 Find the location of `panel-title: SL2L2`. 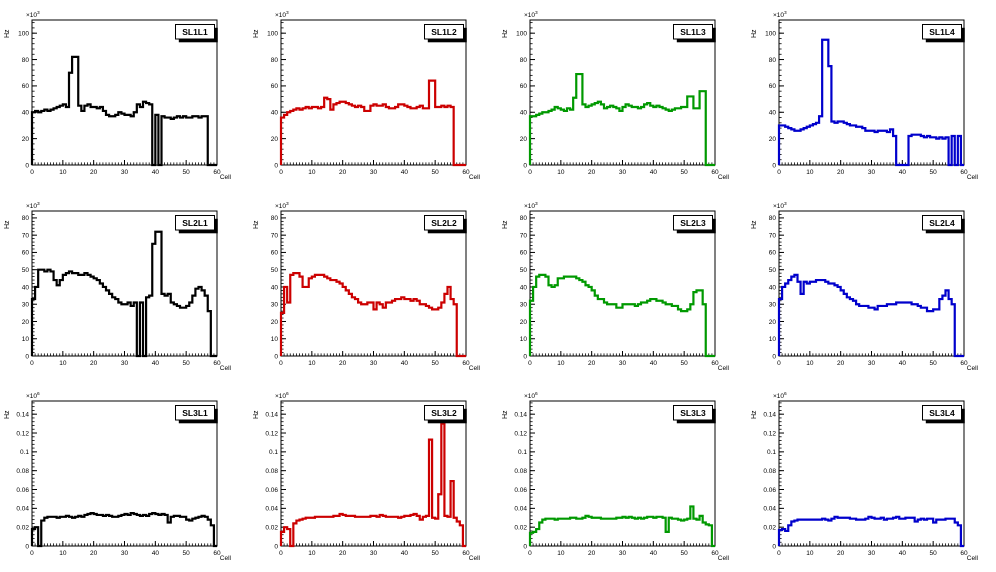

panel-title: SL2L2 is located at coordinates (444, 223).